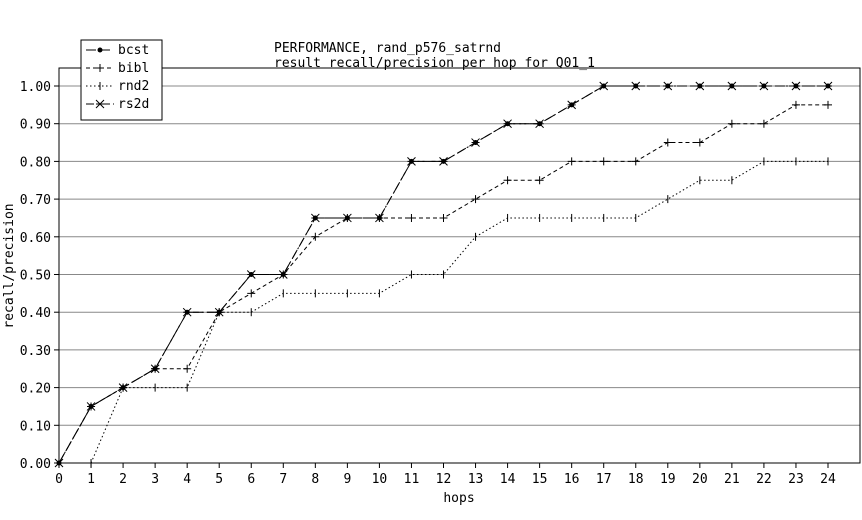  I want to click on y-tick-label: 0.50, so click(35, 276).